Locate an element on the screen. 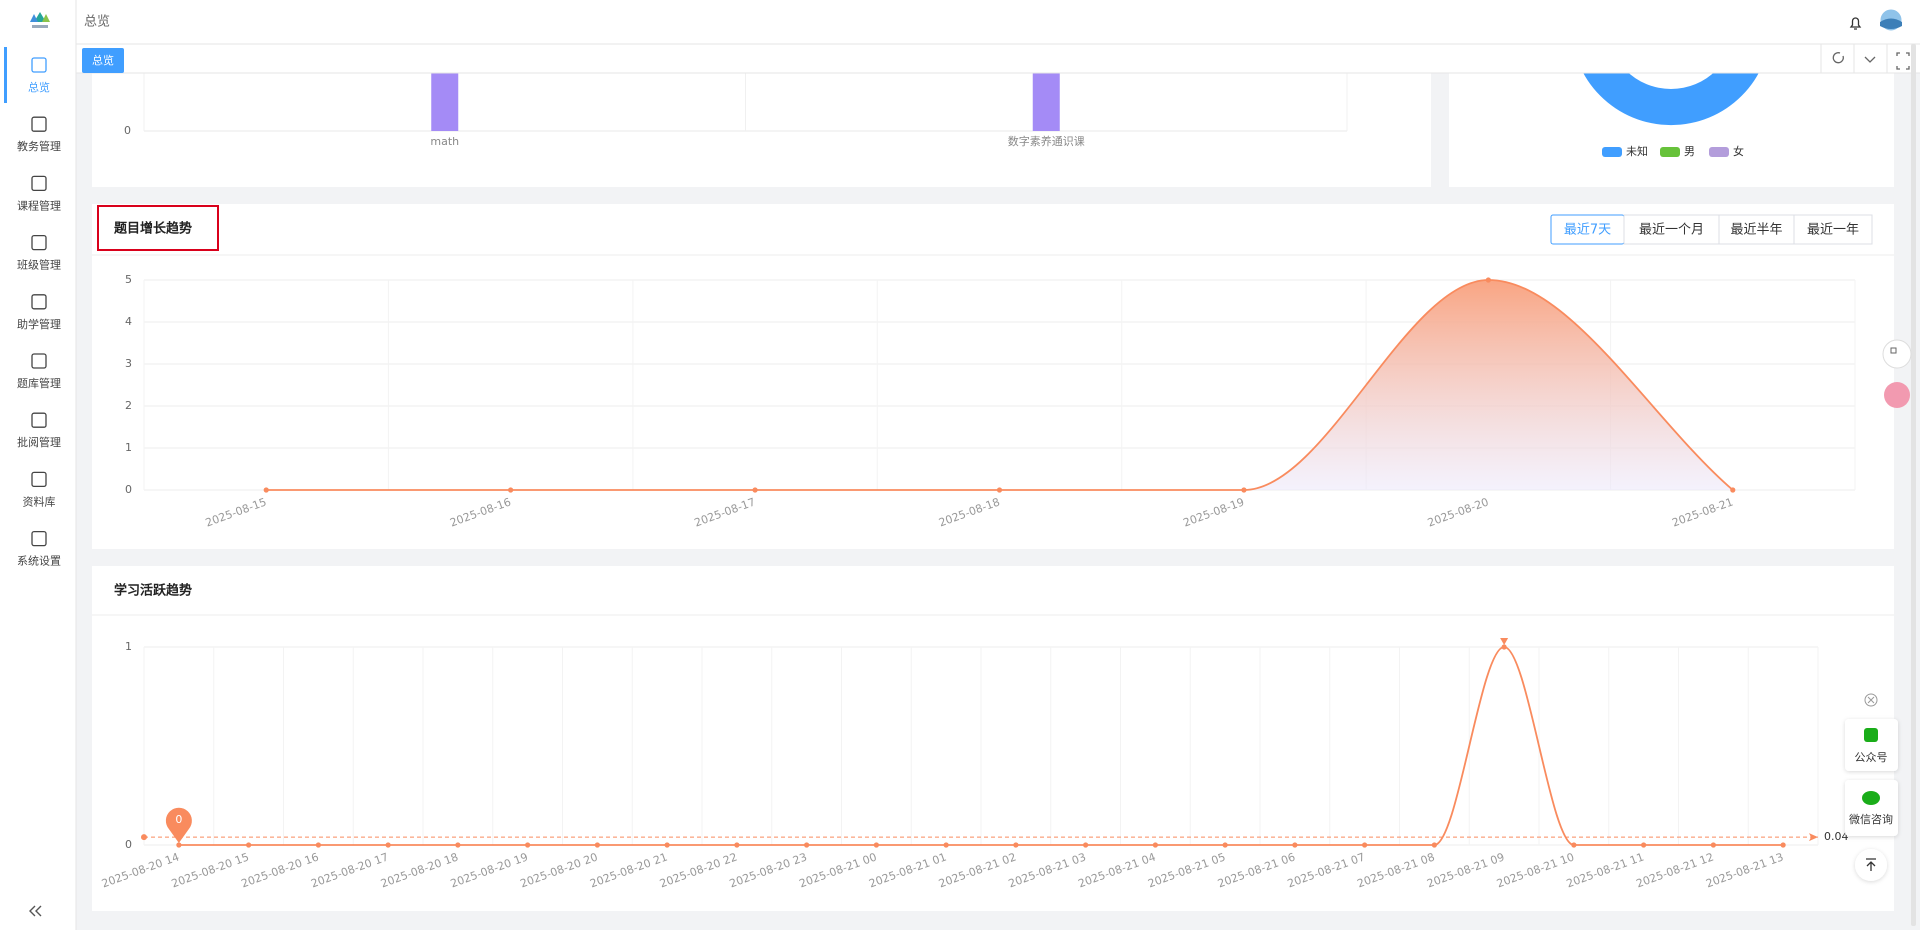 This screenshot has height=930, width=1920. header is located at coordinates (998, 22).